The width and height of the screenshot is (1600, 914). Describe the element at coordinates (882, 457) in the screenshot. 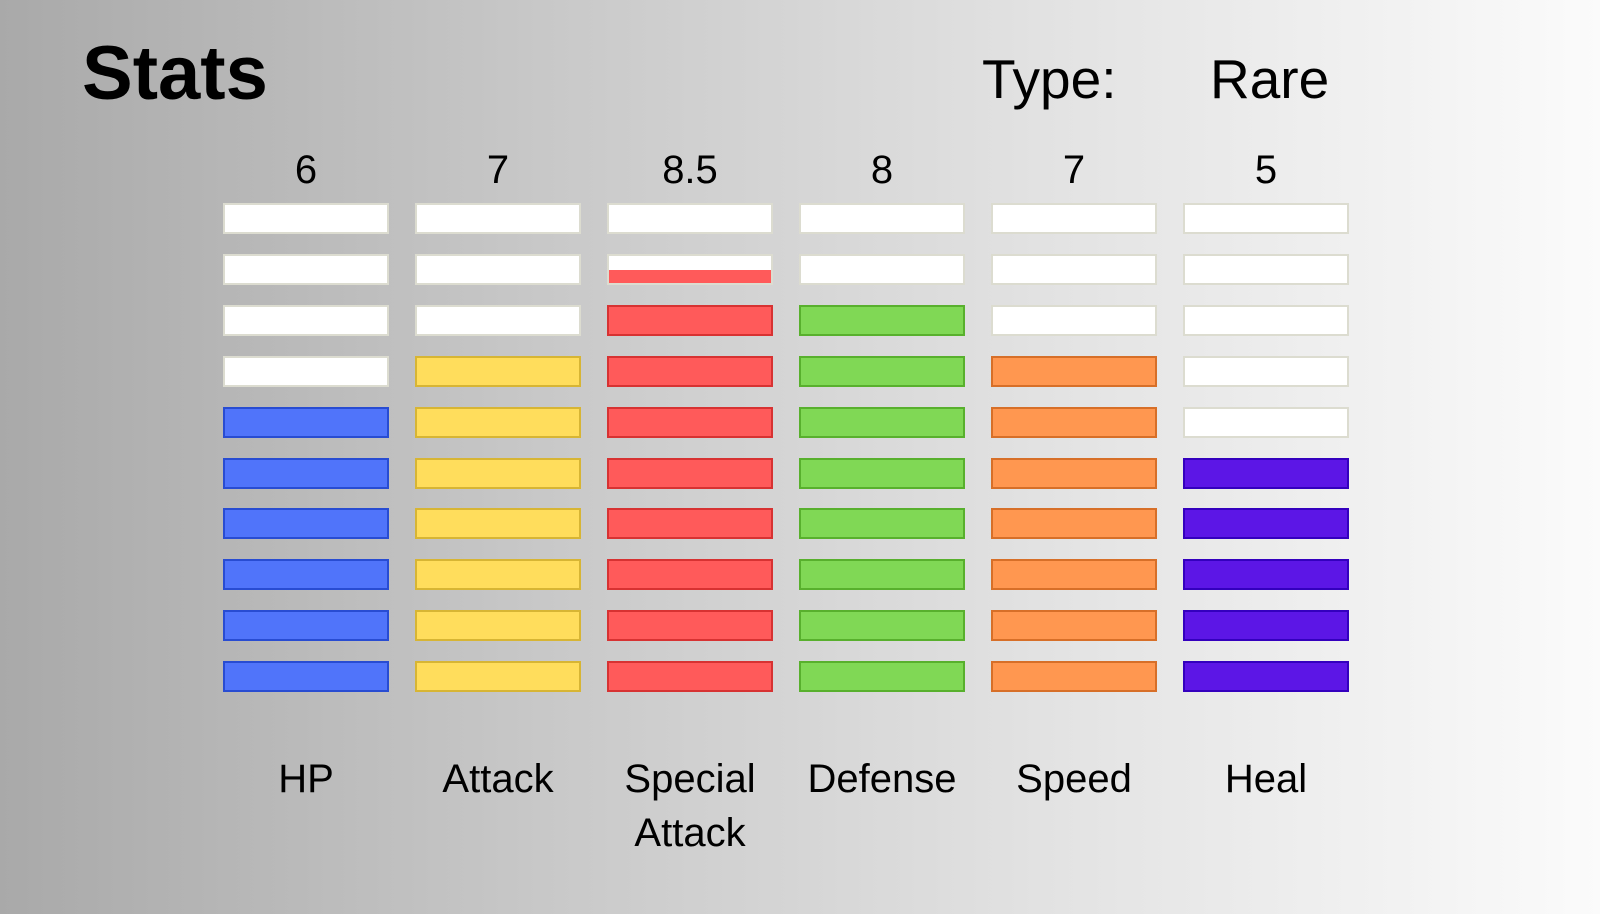

I see `stat-column-defense: 8 Defense` at that location.